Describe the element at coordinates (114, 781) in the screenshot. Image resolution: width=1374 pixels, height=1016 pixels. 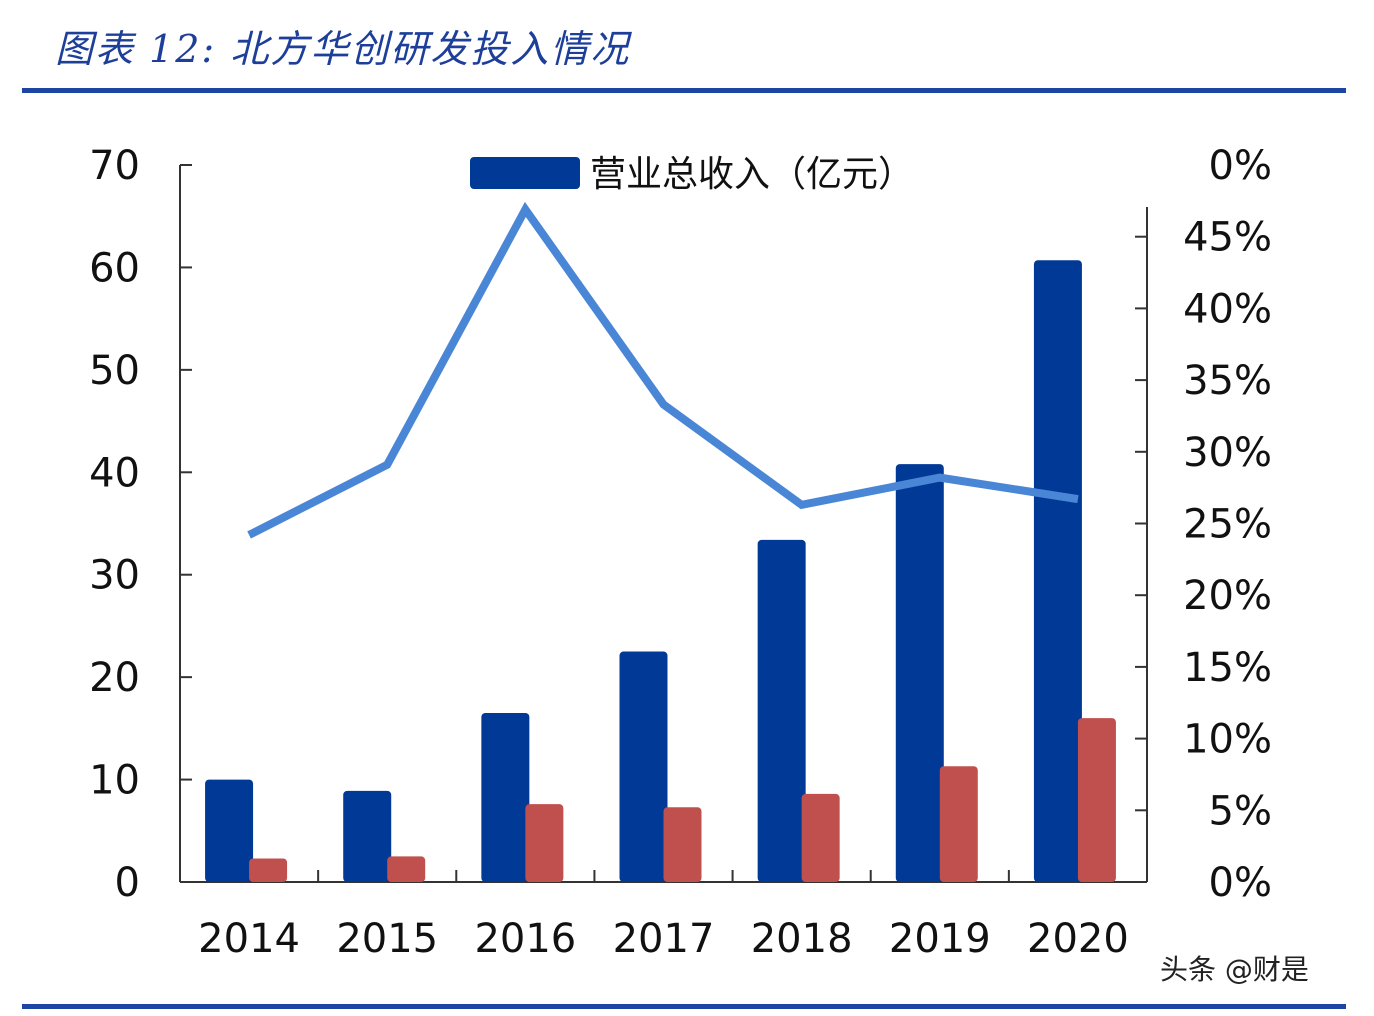
I see `left-tick-label: 10` at that location.